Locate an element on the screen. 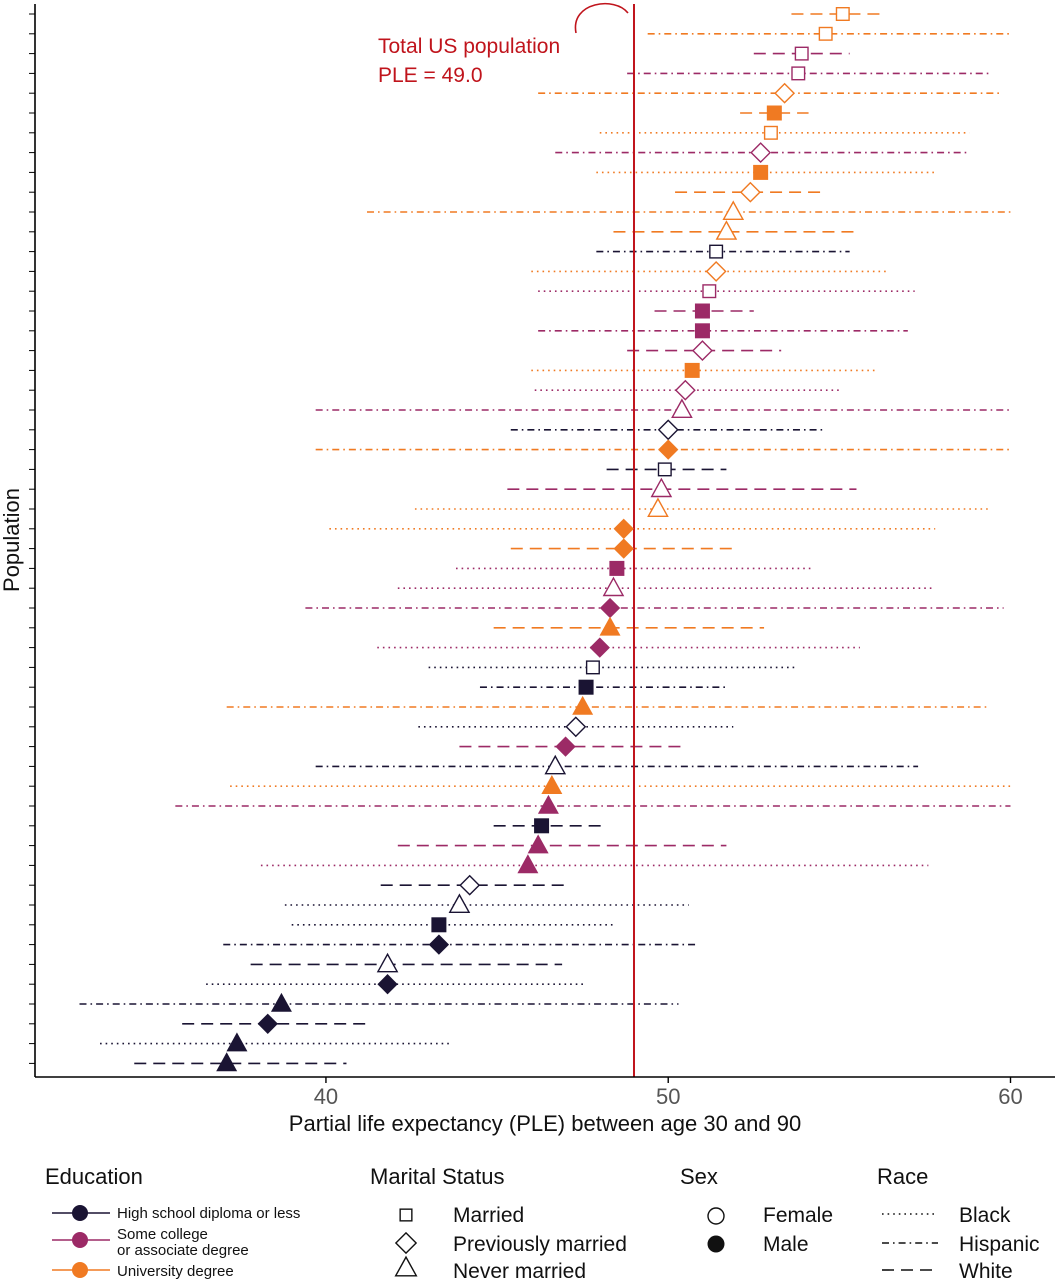  legend-race-hispanic: Hispanic is located at coordinates (999, 1244).